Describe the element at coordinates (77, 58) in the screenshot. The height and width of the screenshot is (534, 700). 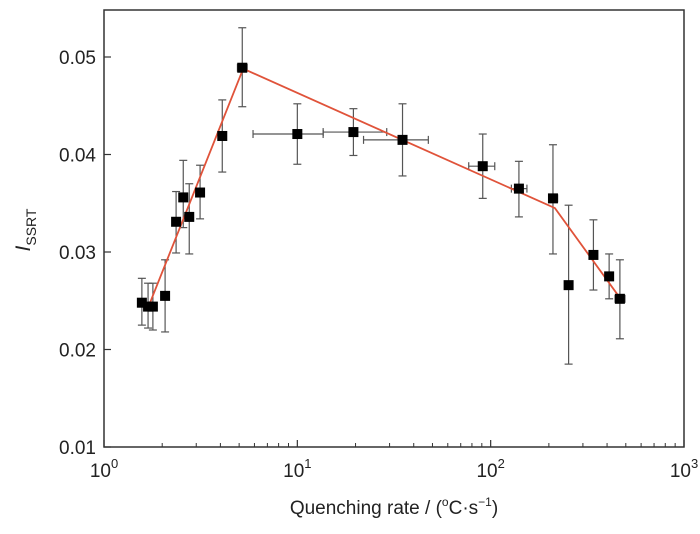
I see `y-tick-label: 0.05` at that location.